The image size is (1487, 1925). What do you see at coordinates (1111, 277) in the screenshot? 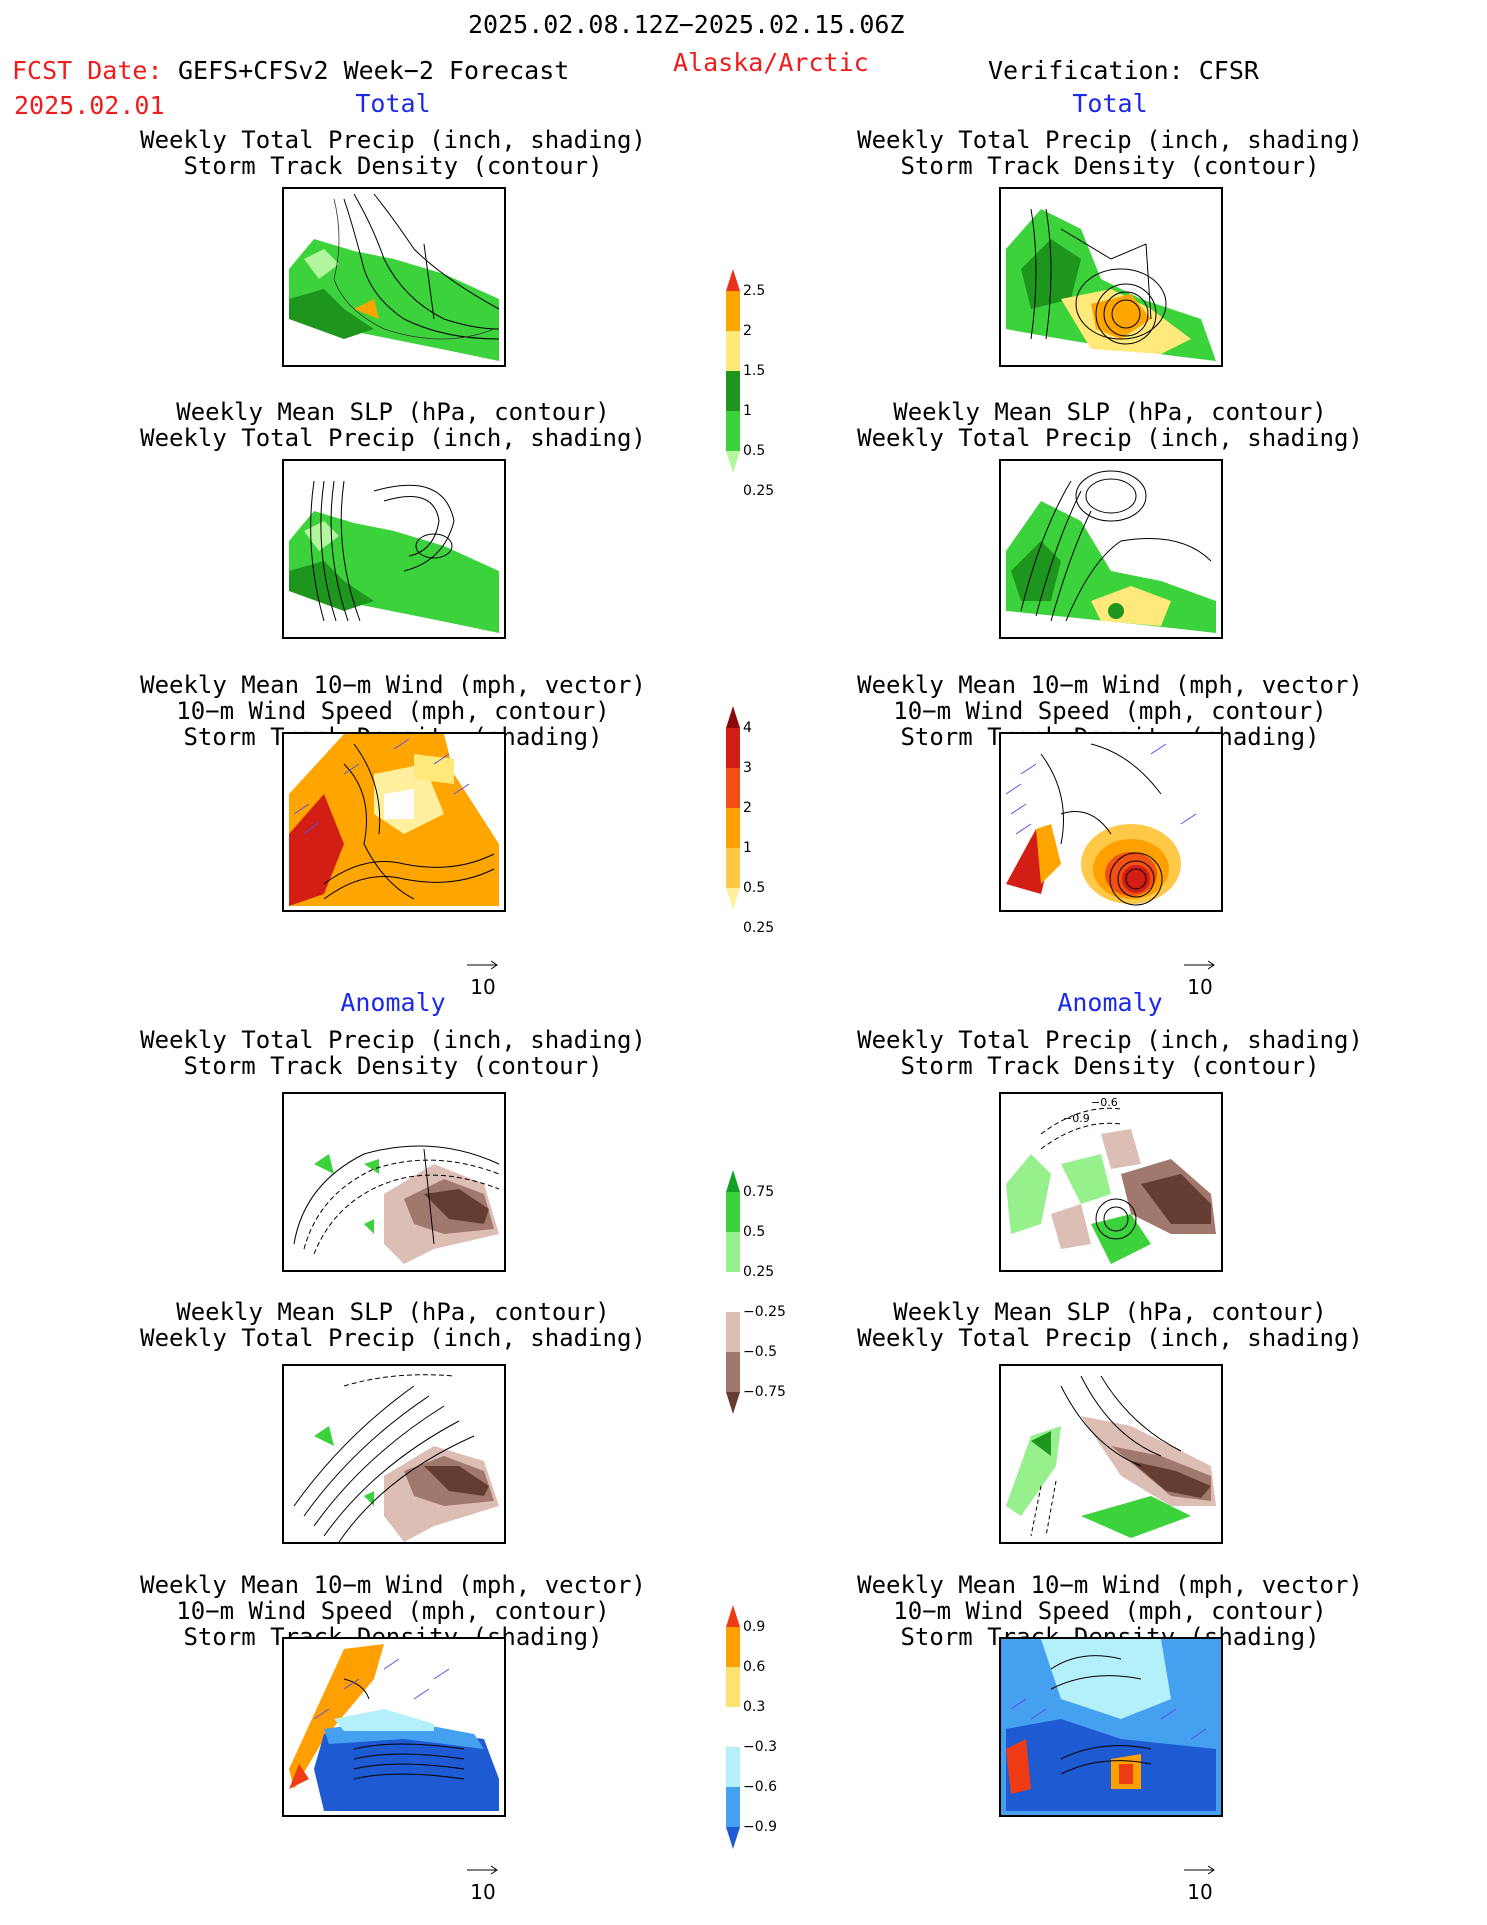
I see `map-total-precip-track-verif` at bounding box center [1111, 277].